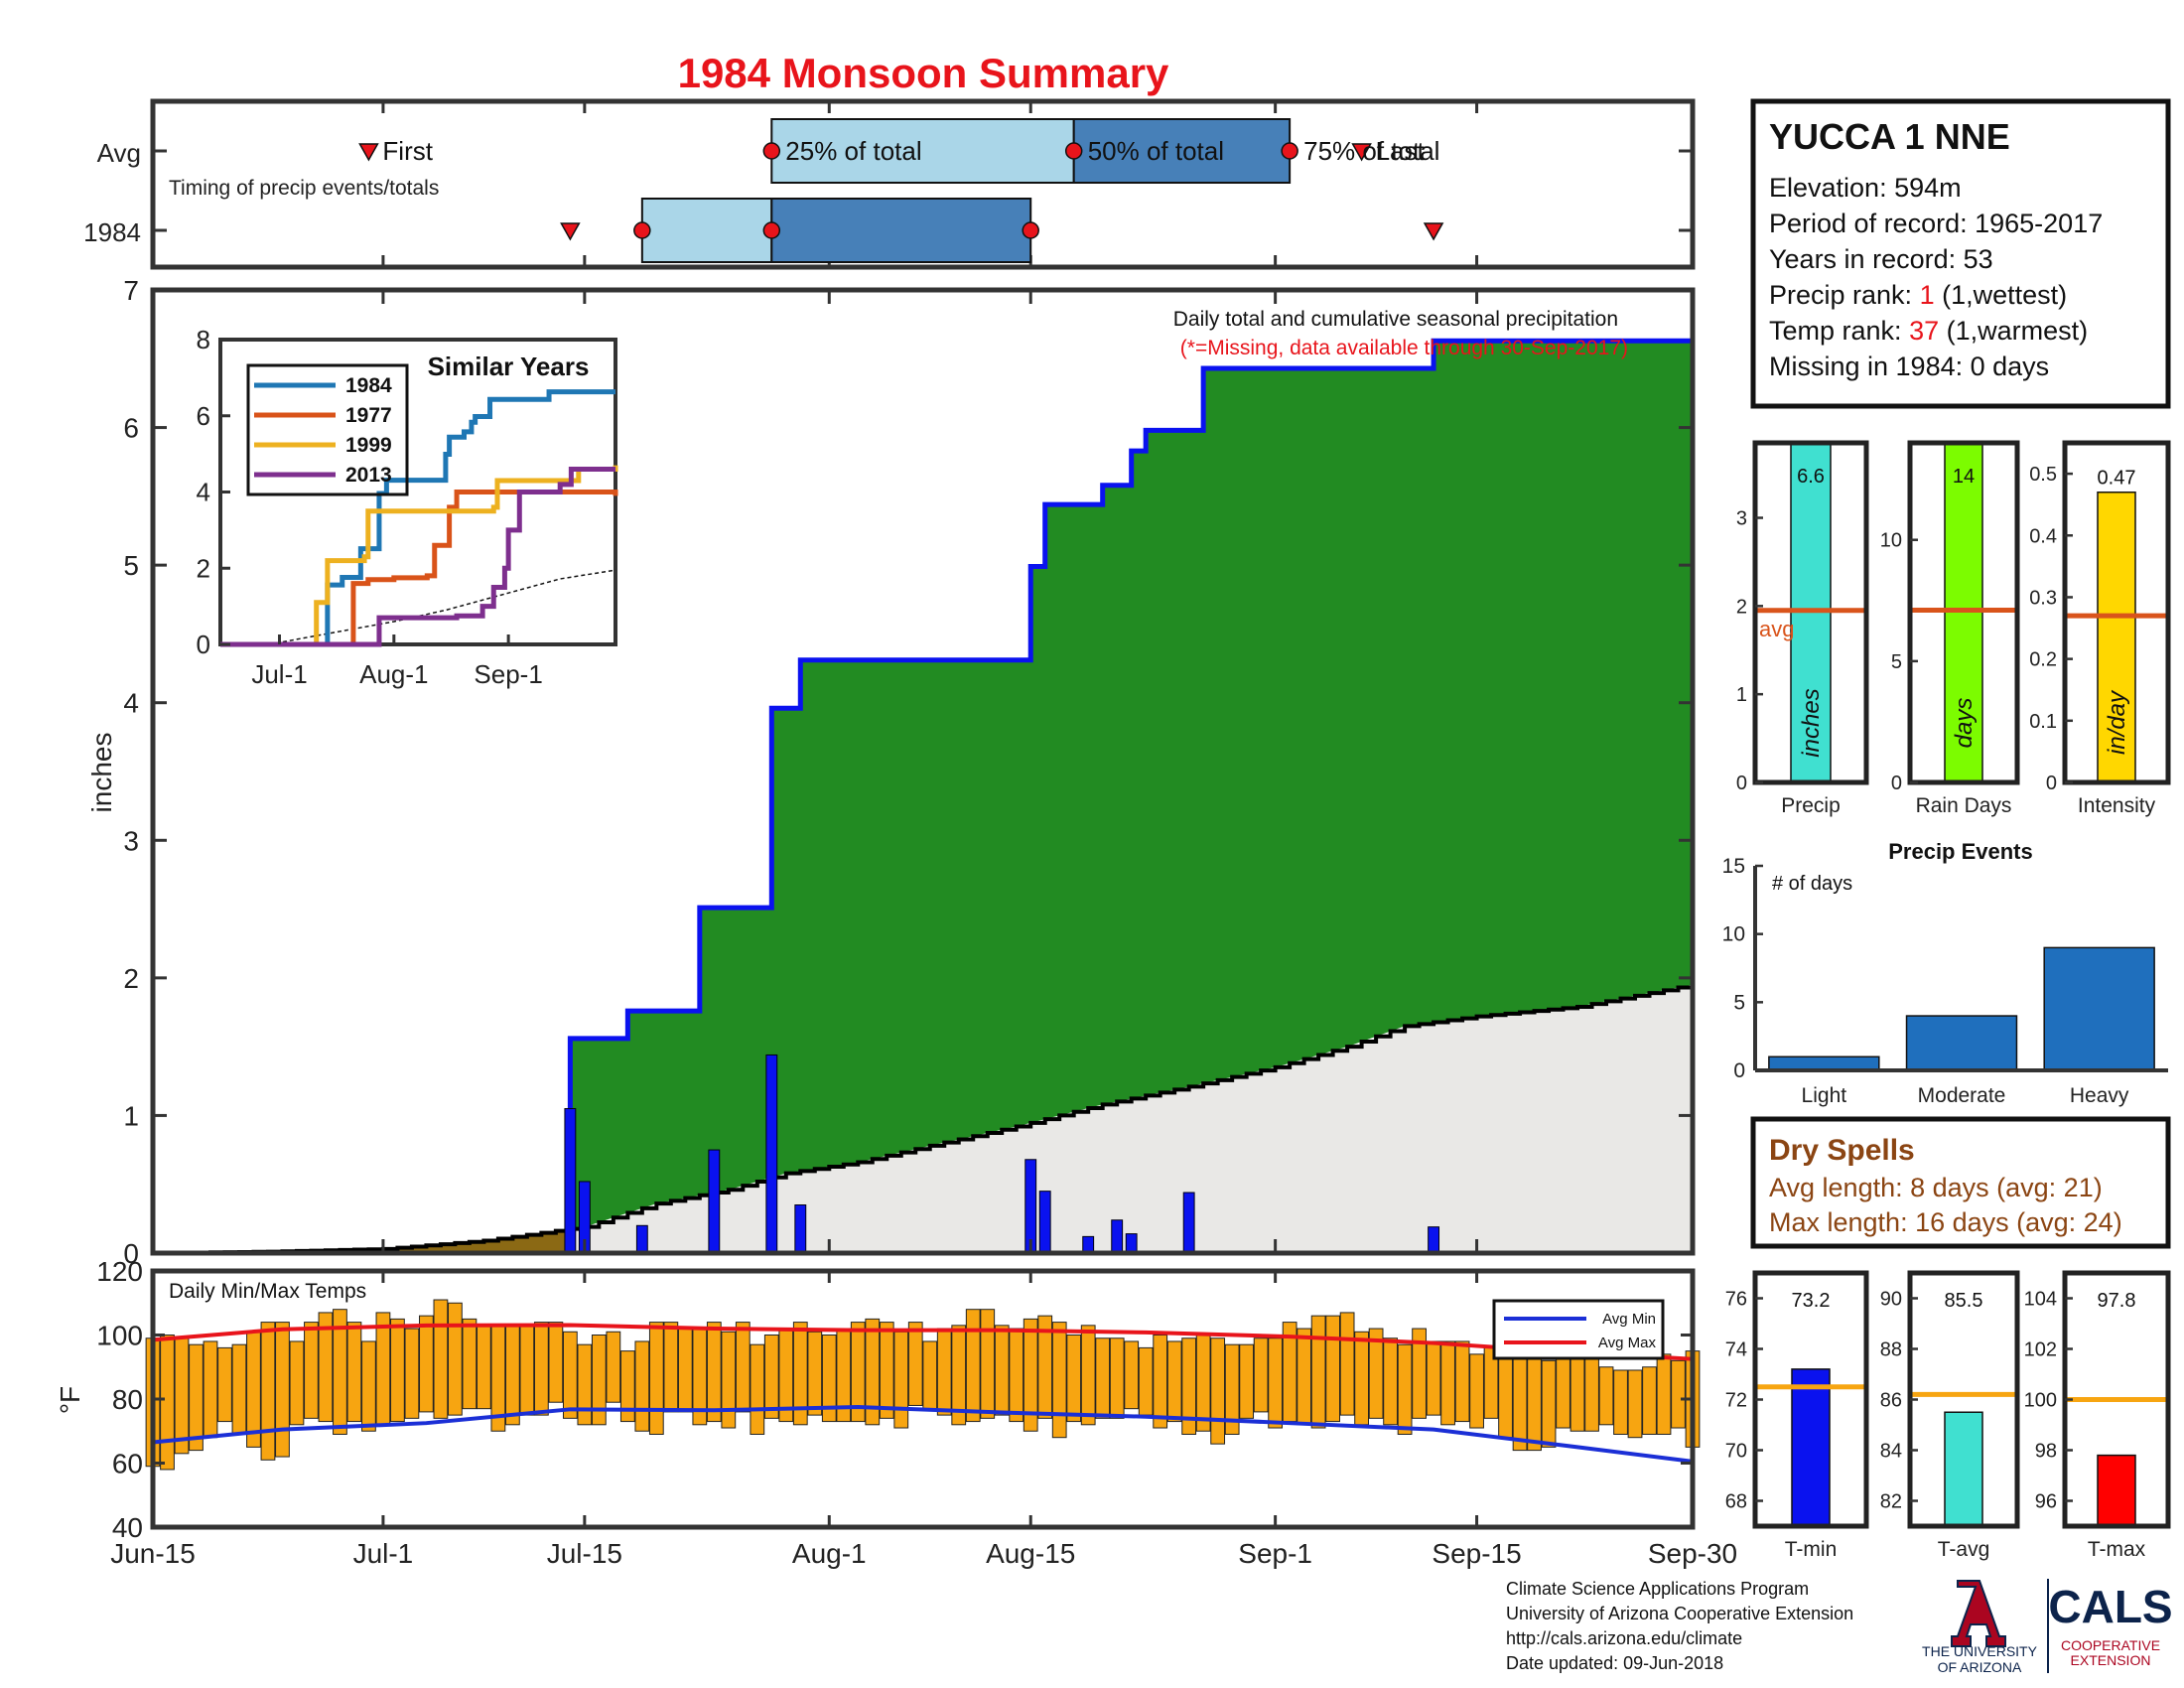  I want to click on inset-series-1999, so click(419, 556).